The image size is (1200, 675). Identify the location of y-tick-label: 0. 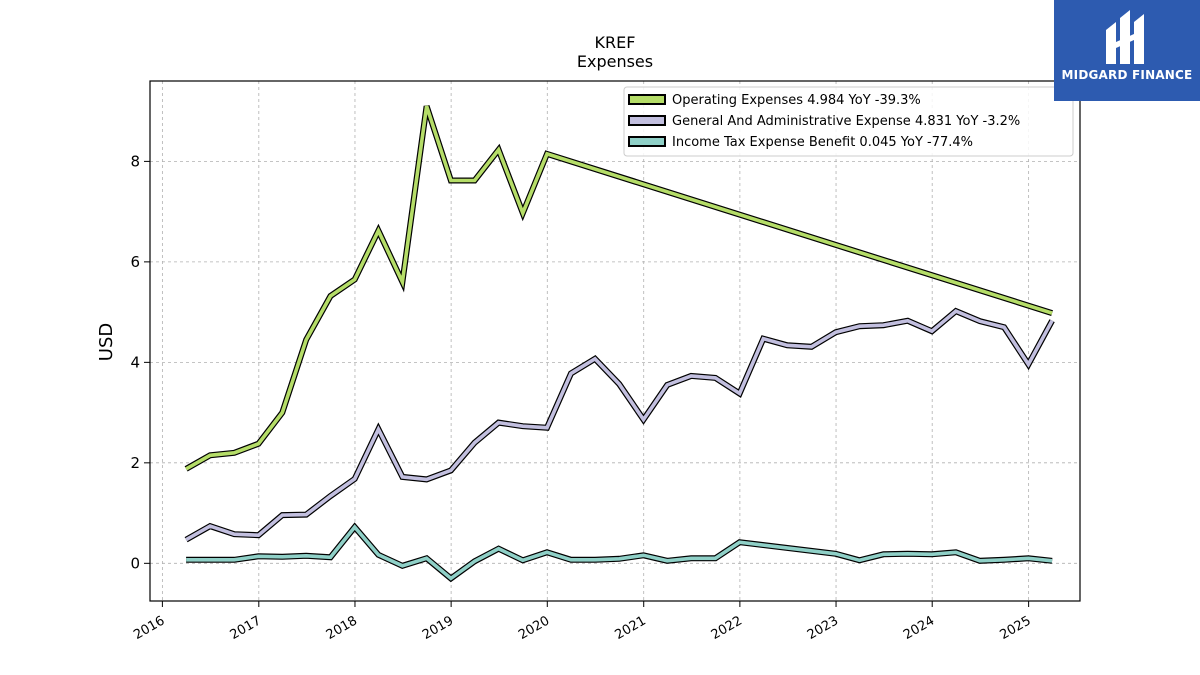
(135, 563).